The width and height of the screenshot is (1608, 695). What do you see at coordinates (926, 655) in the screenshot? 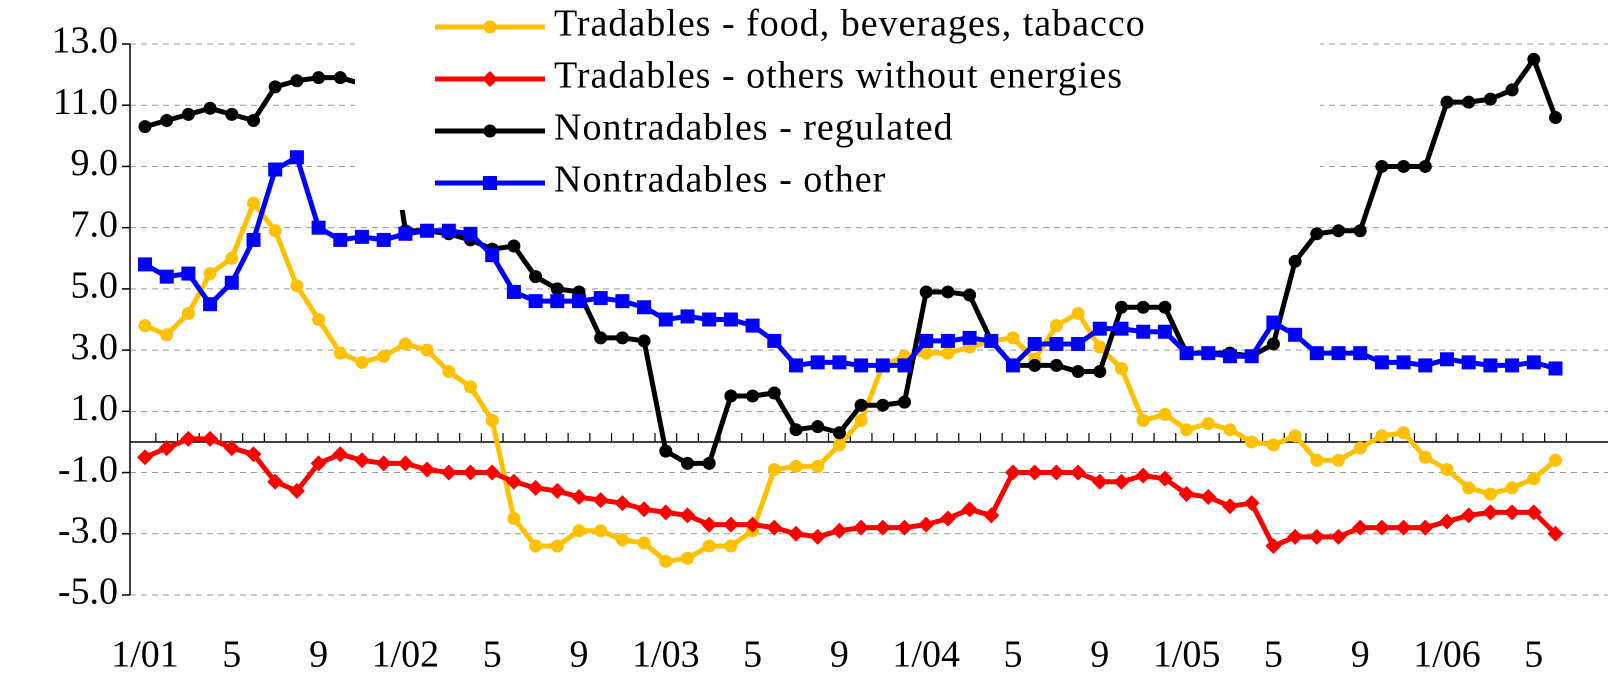
I see `x-tick-label: 1/04` at bounding box center [926, 655].